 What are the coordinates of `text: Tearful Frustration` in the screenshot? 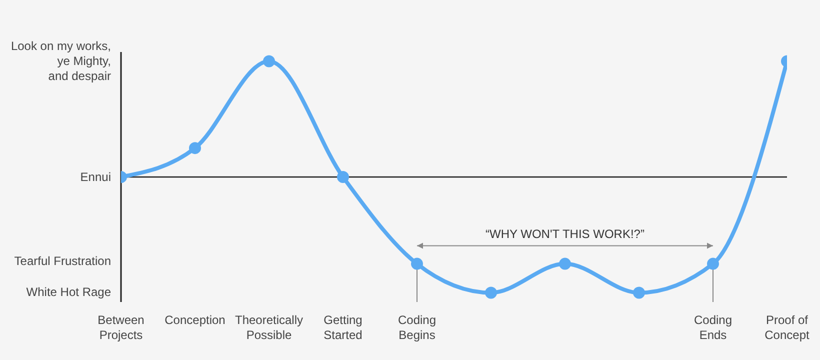 It's located at (62, 261).